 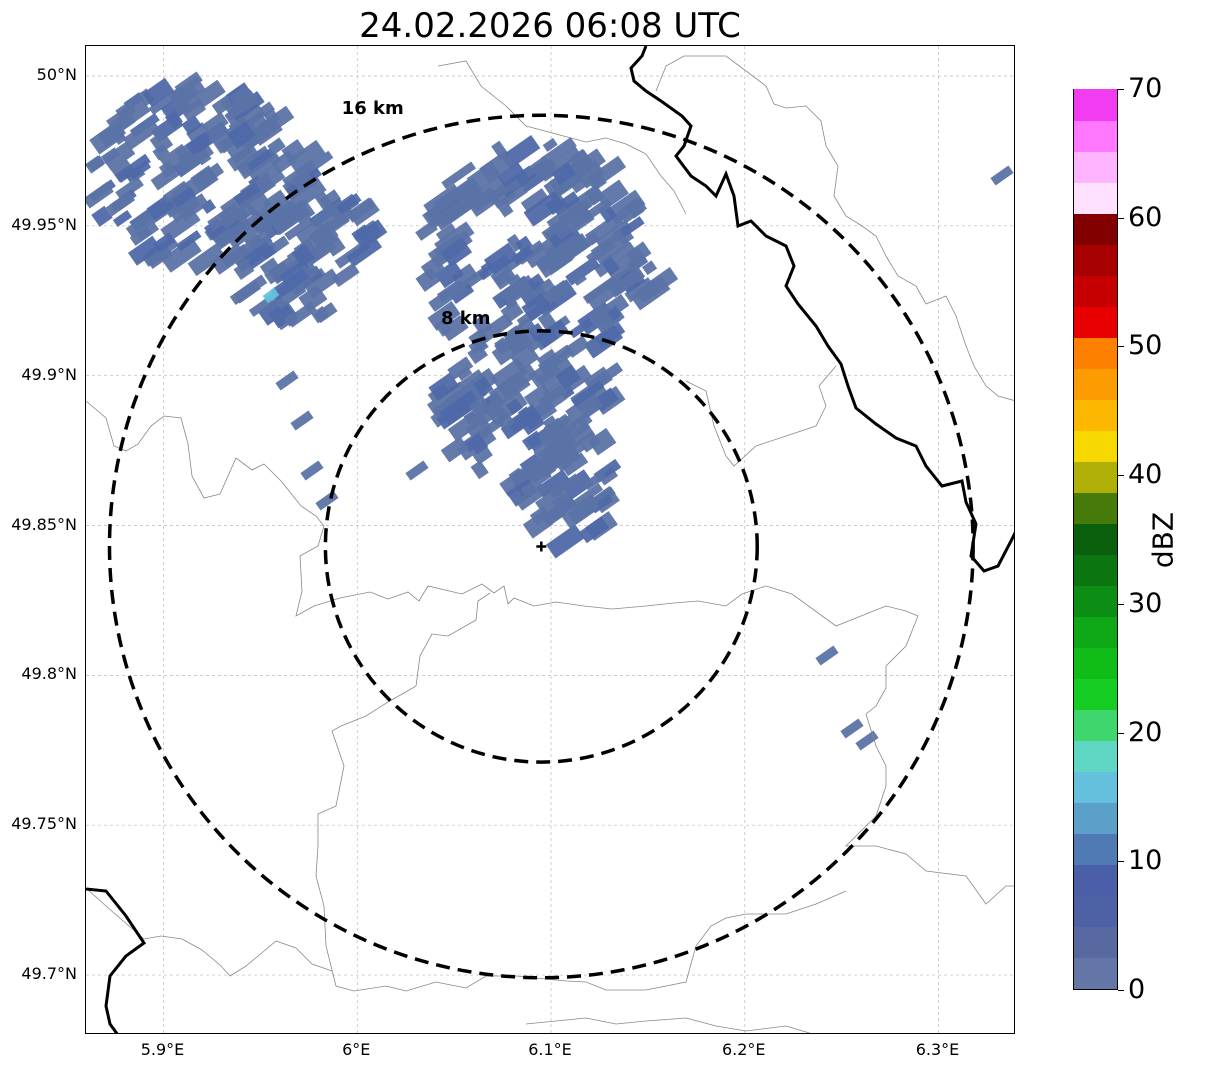 I want to click on country-border-line, so click(x=116, y=960).